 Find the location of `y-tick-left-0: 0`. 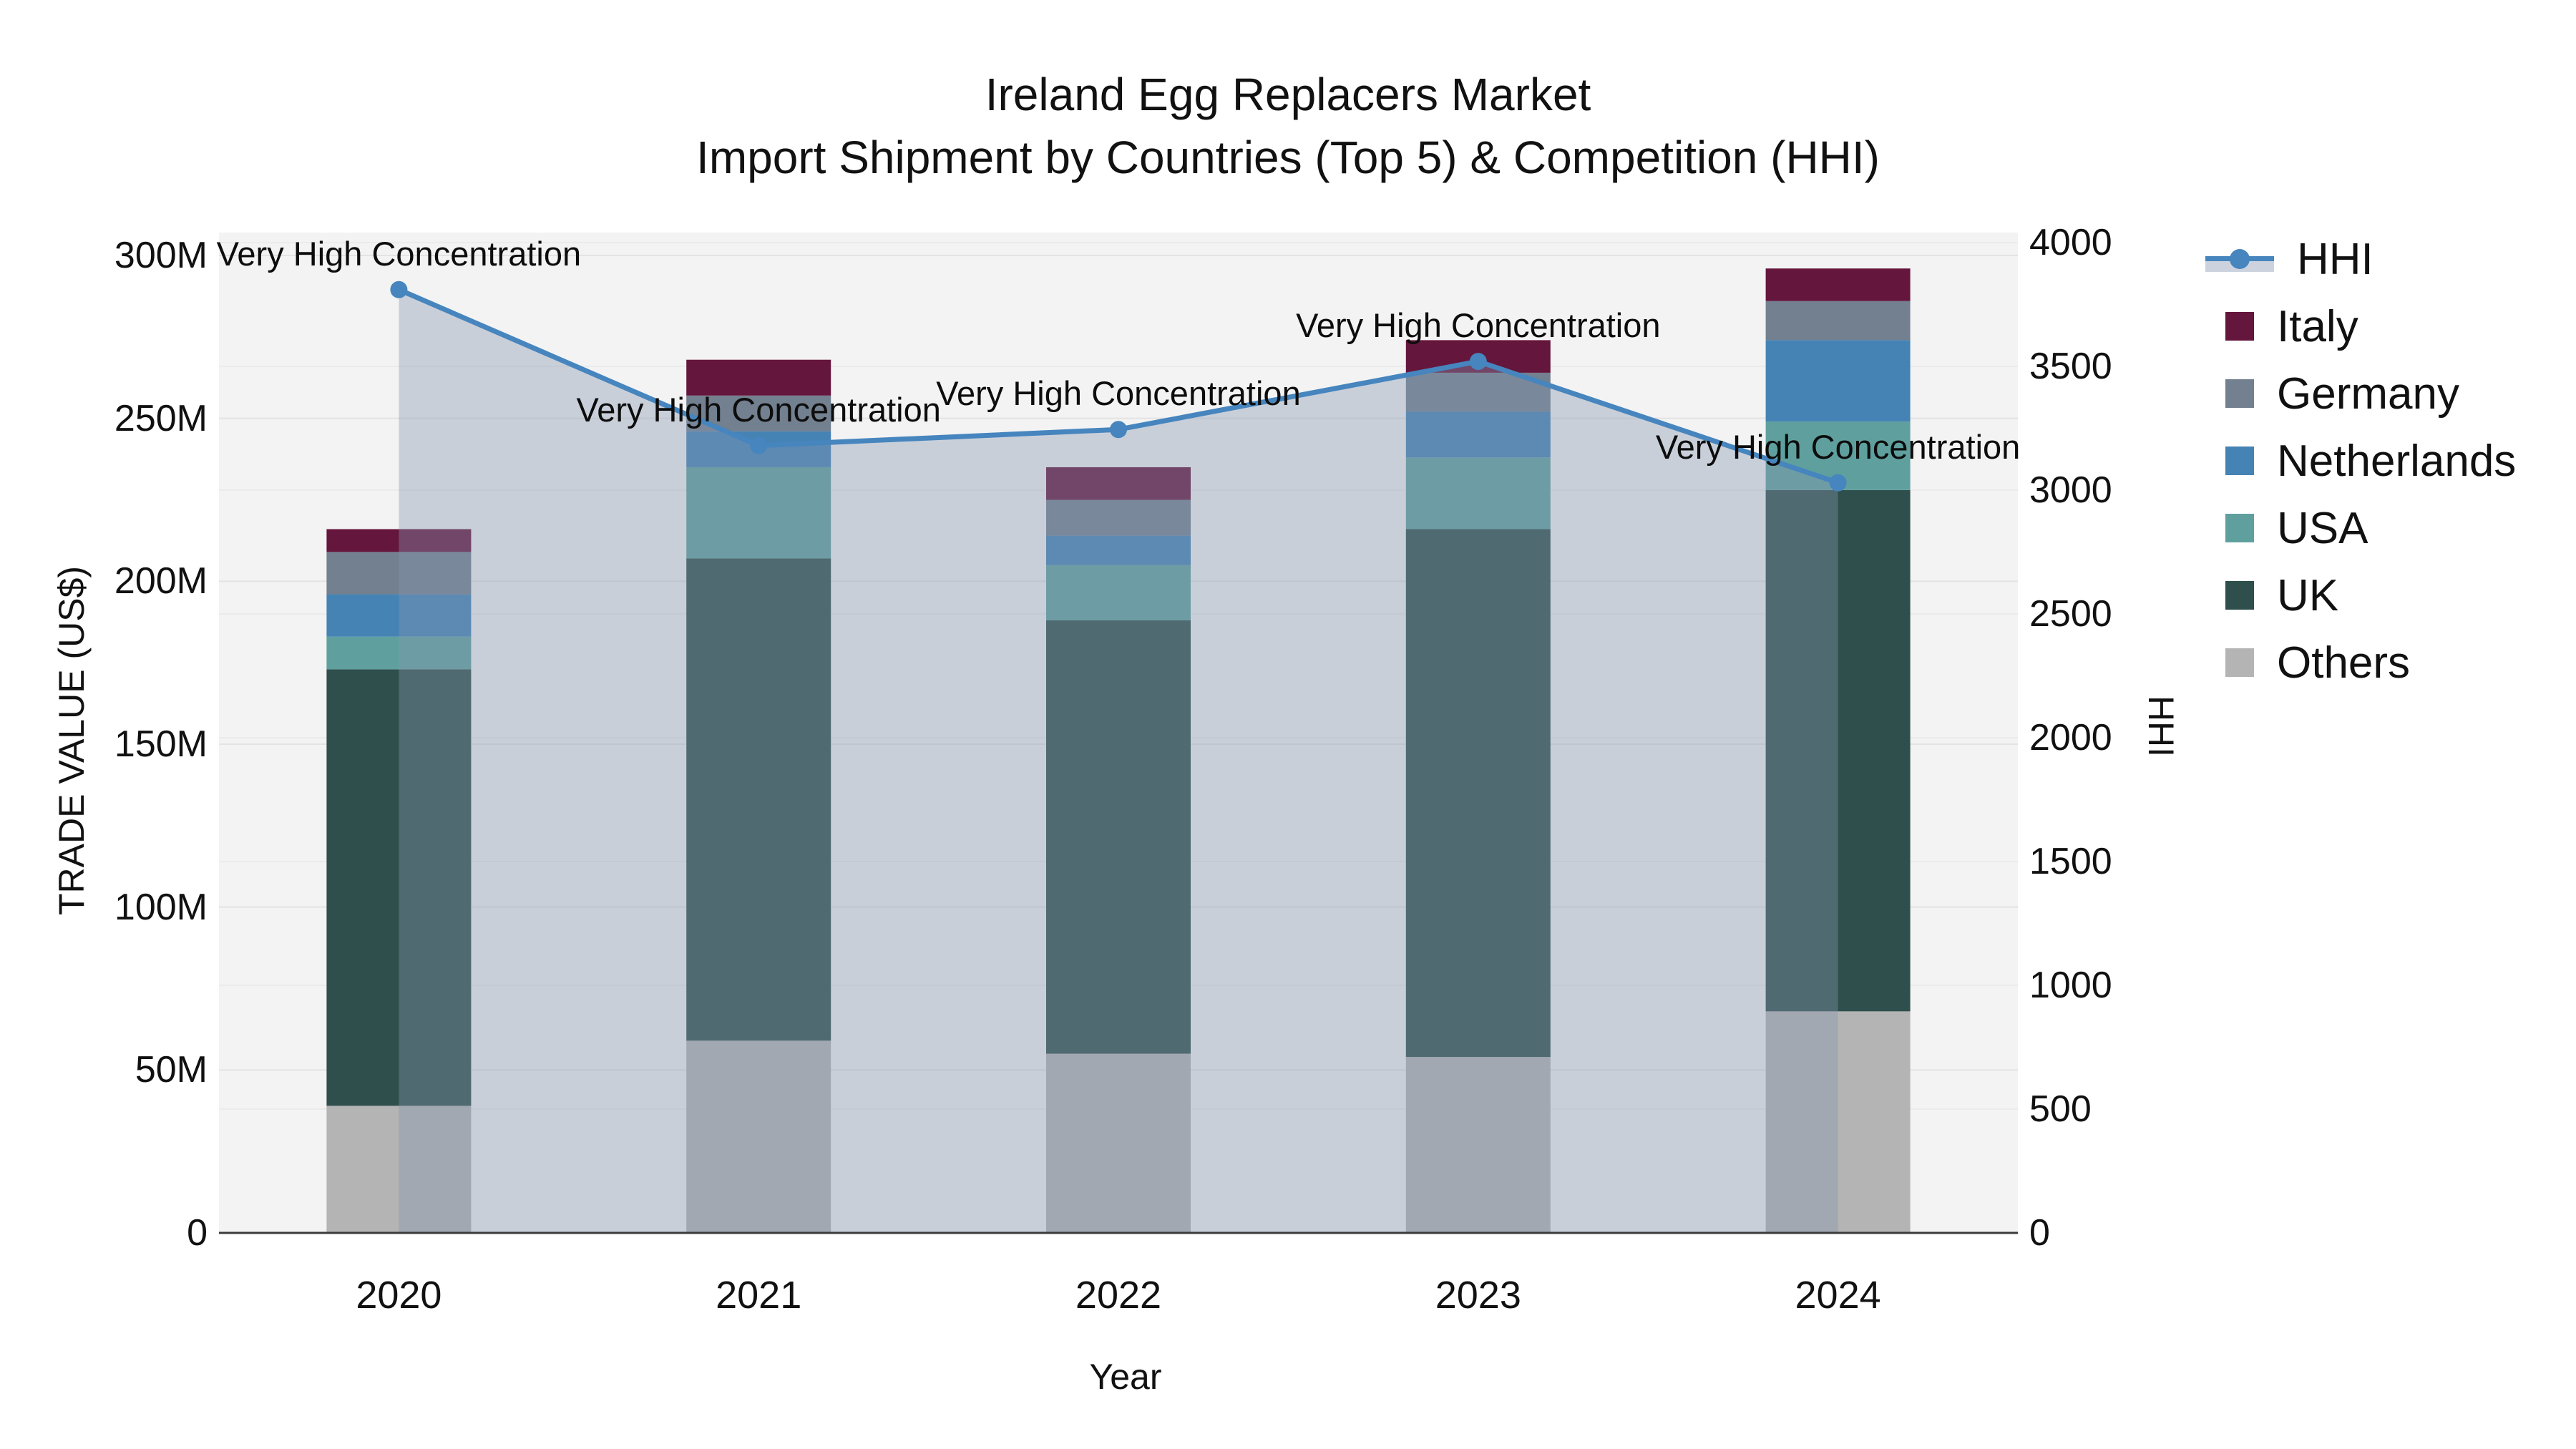

y-tick-left-0: 0 is located at coordinates (197, 1233).